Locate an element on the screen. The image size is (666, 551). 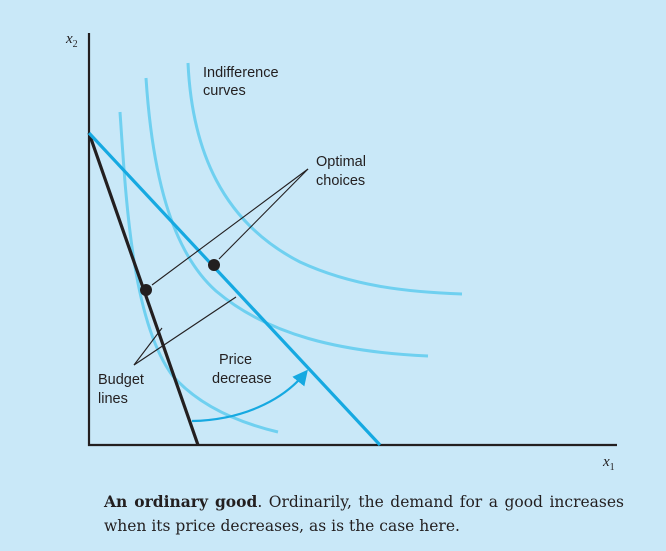
caption-title: An ordinary good is located at coordinates (181, 501).